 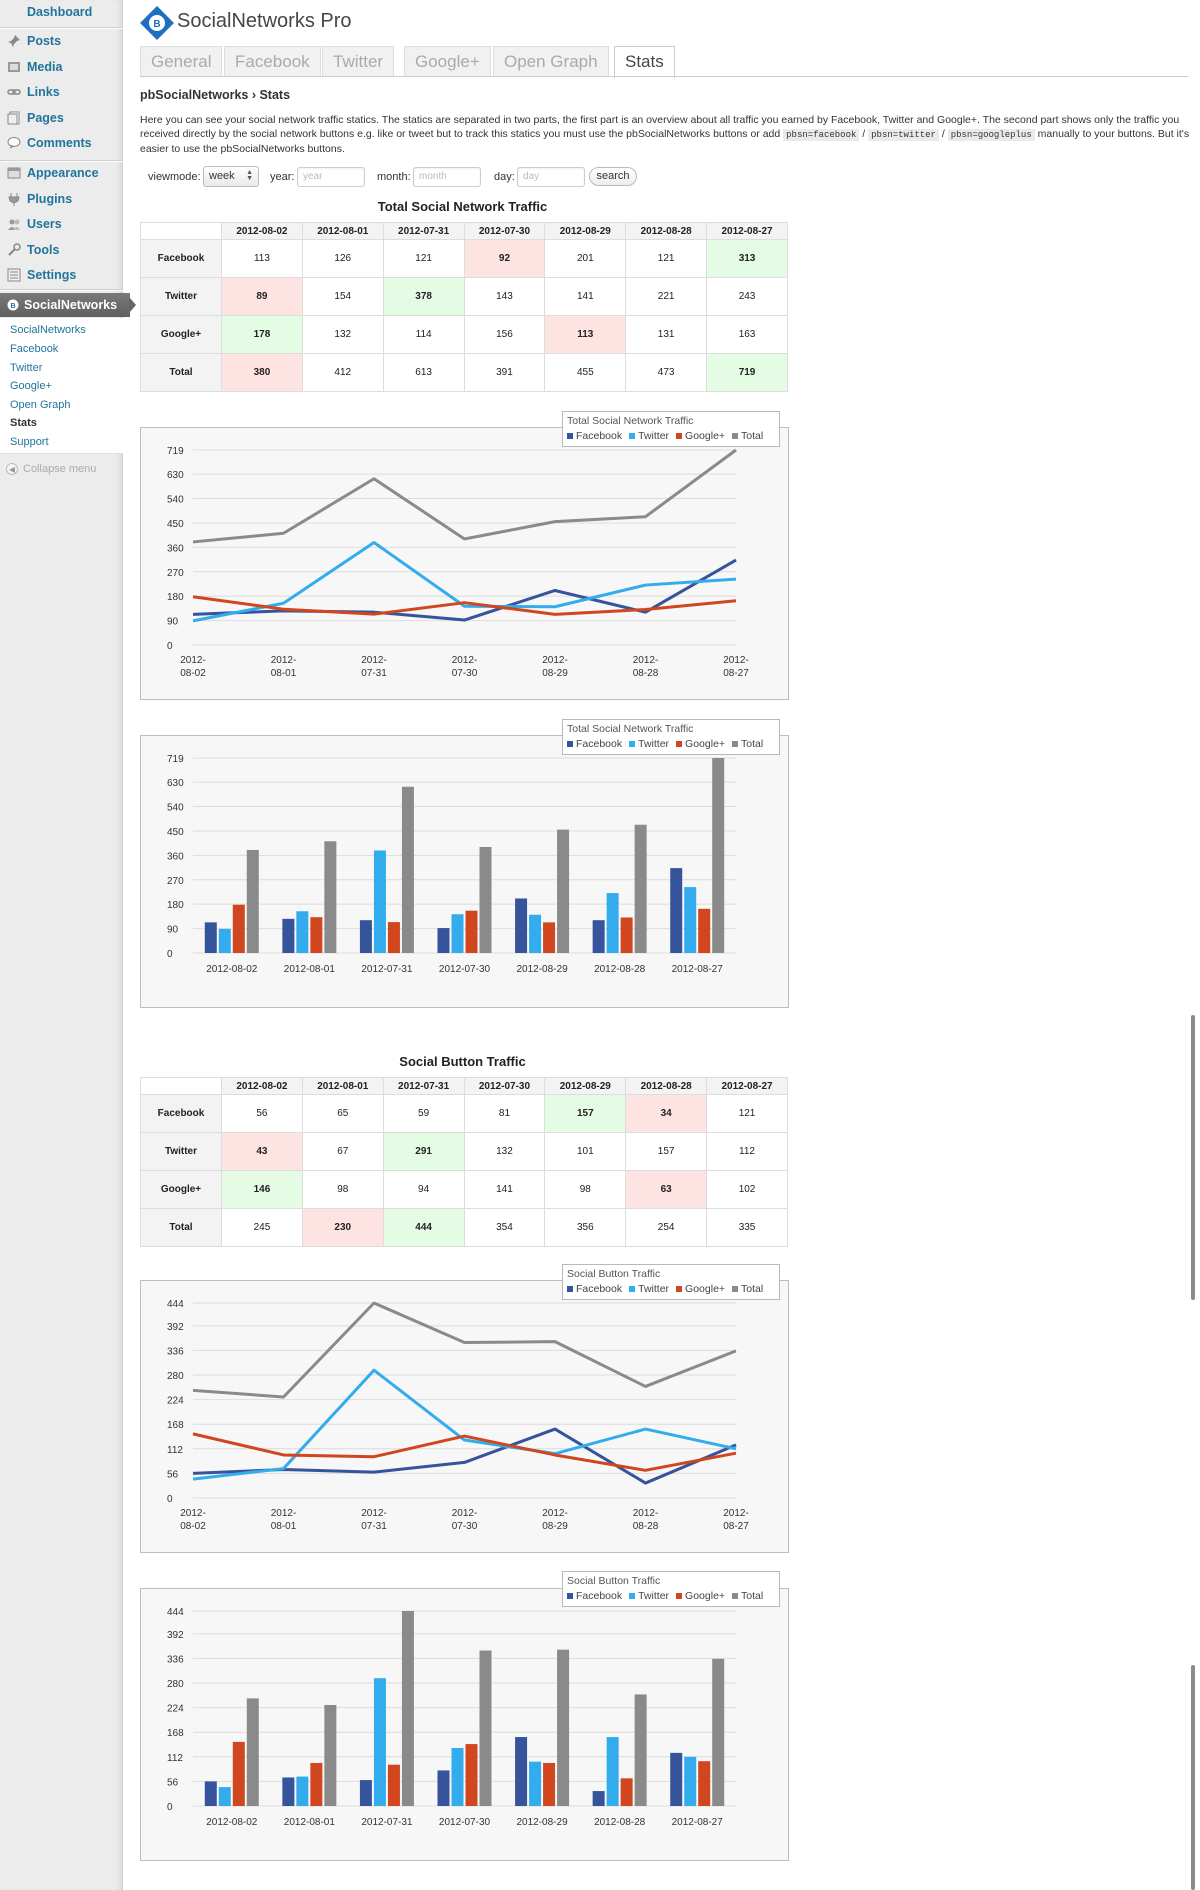 I want to click on y-tick-label: 0, so click(x=170, y=646).